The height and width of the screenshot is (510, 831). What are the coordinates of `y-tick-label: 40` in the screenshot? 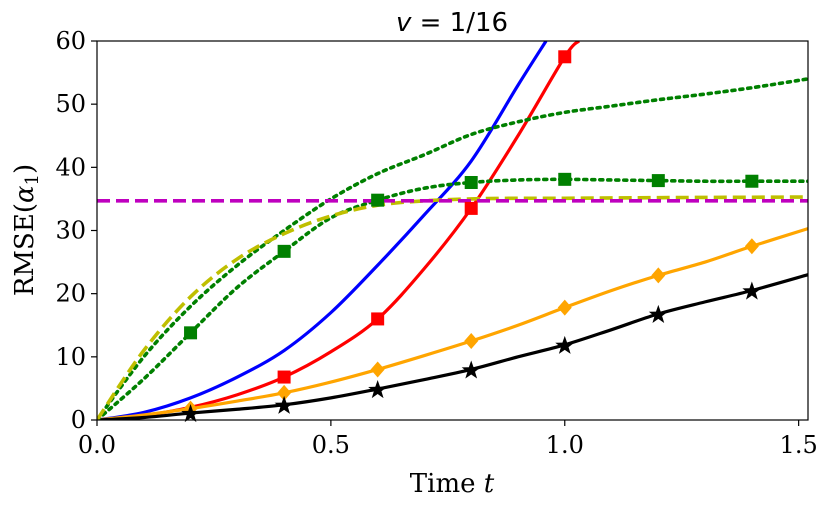 It's located at (70, 167).